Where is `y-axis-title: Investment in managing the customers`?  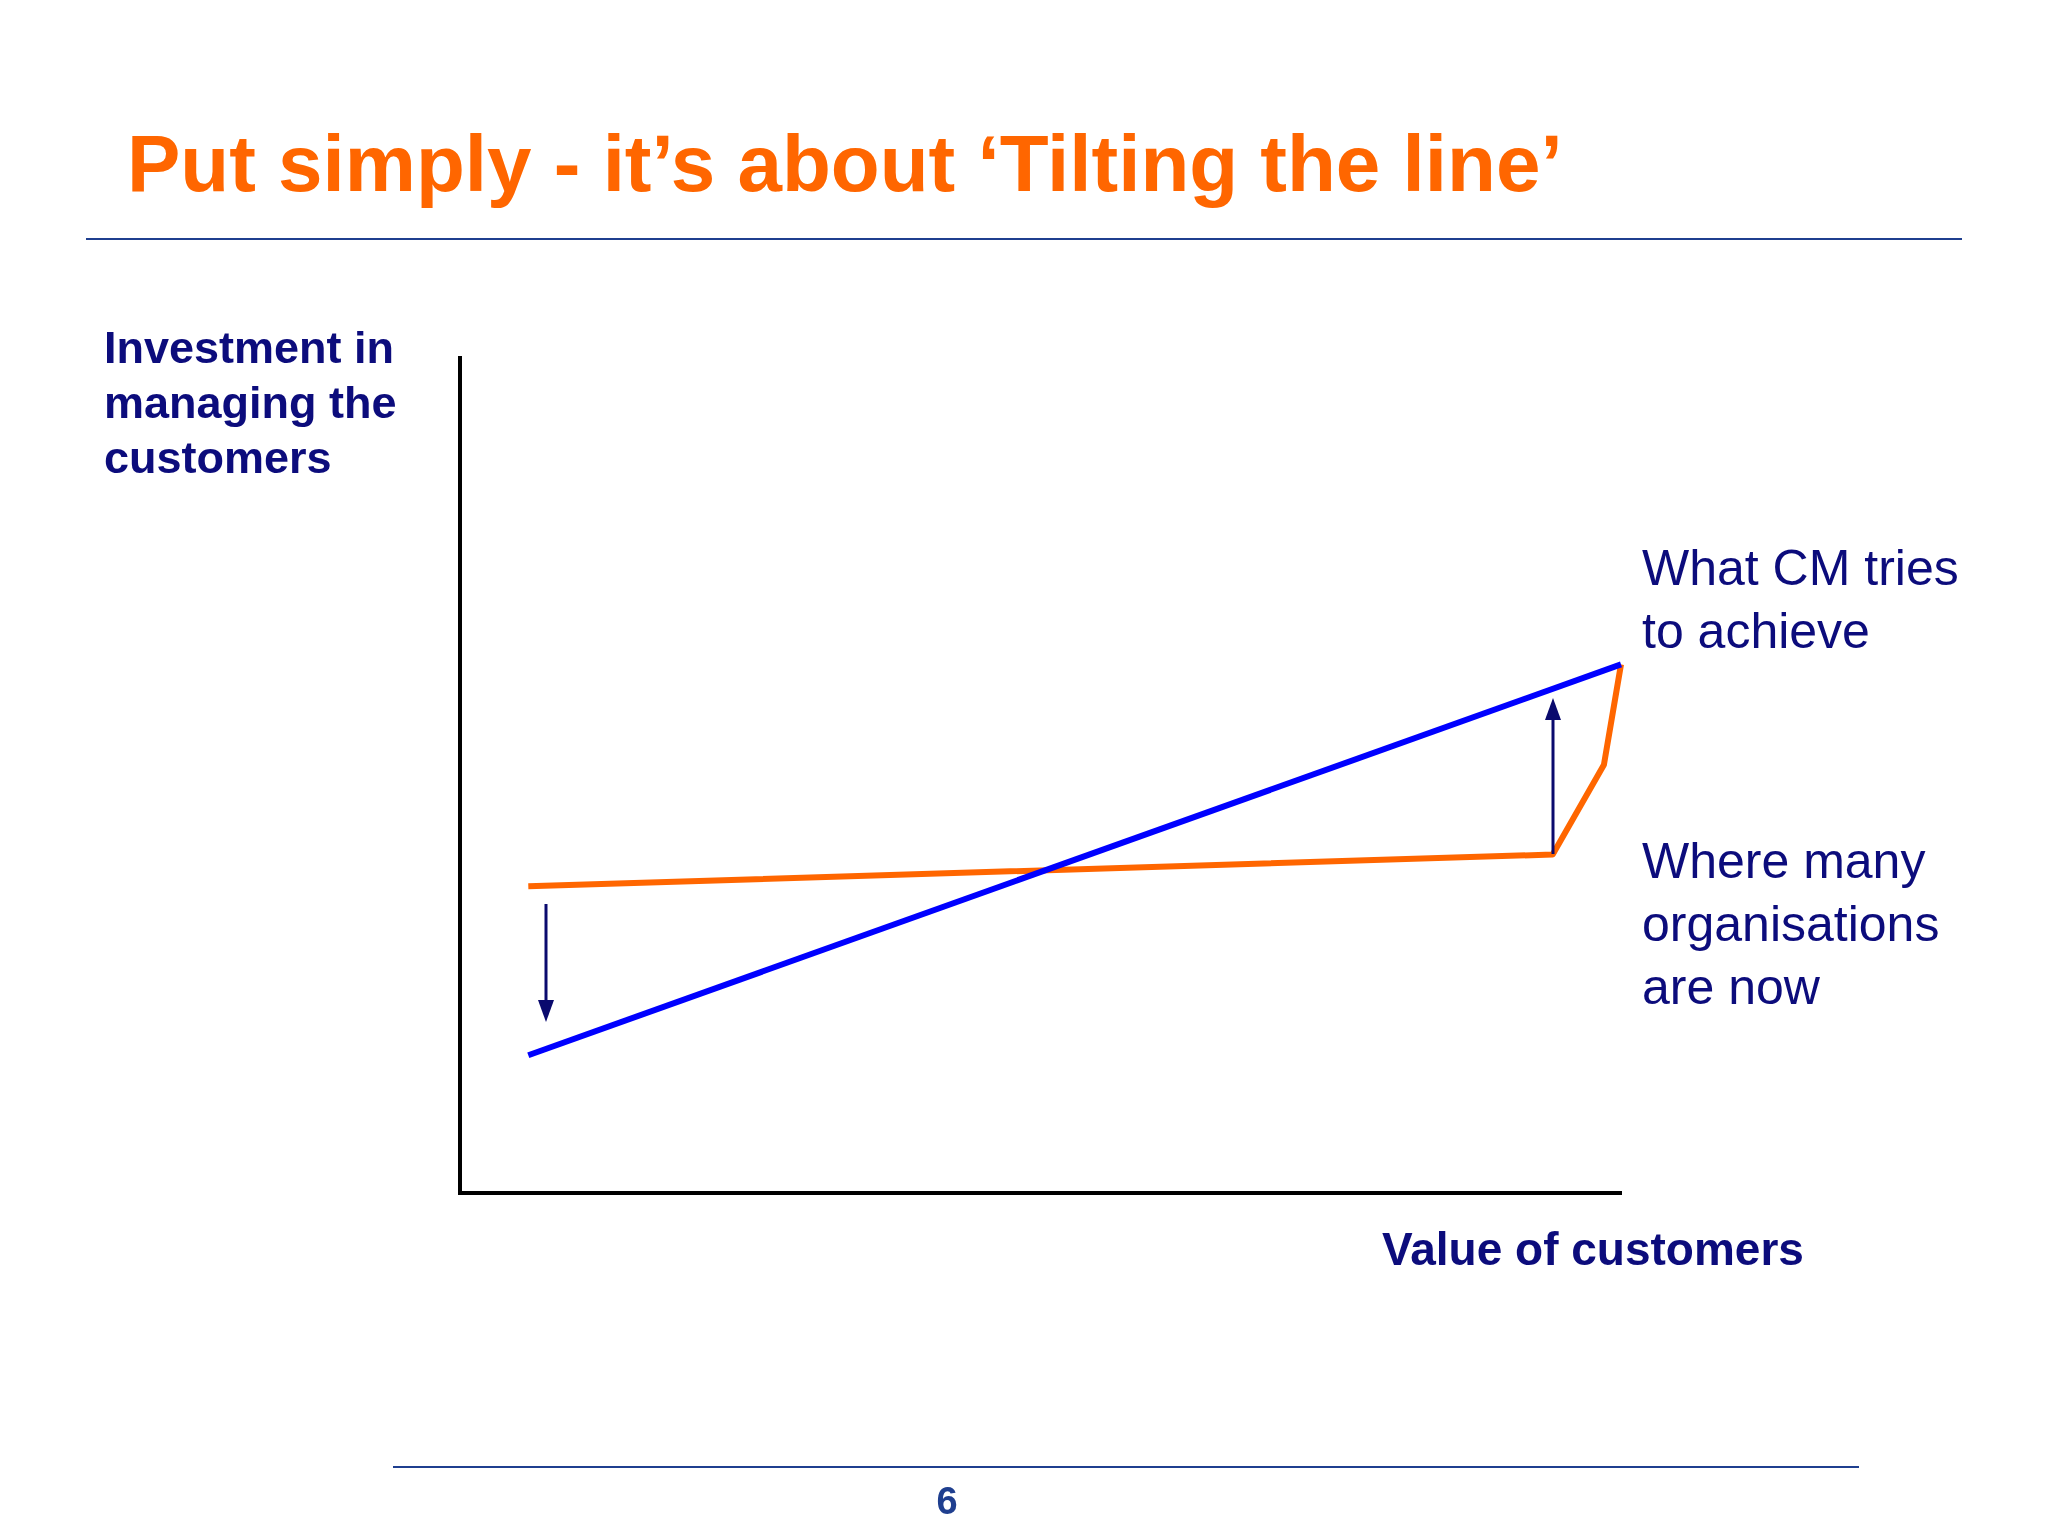 y-axis-title: Investment in managing the customers is located at coordinates (250, 403).